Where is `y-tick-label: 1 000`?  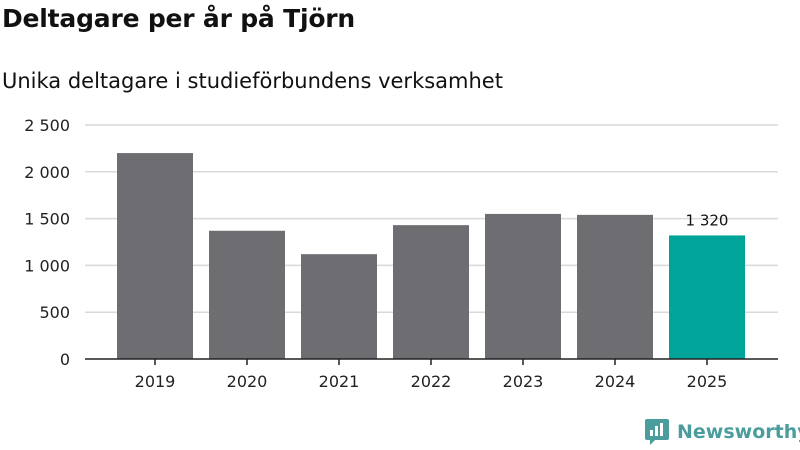
y-tick-label: 1 000 is located at coordinates (47, 265).